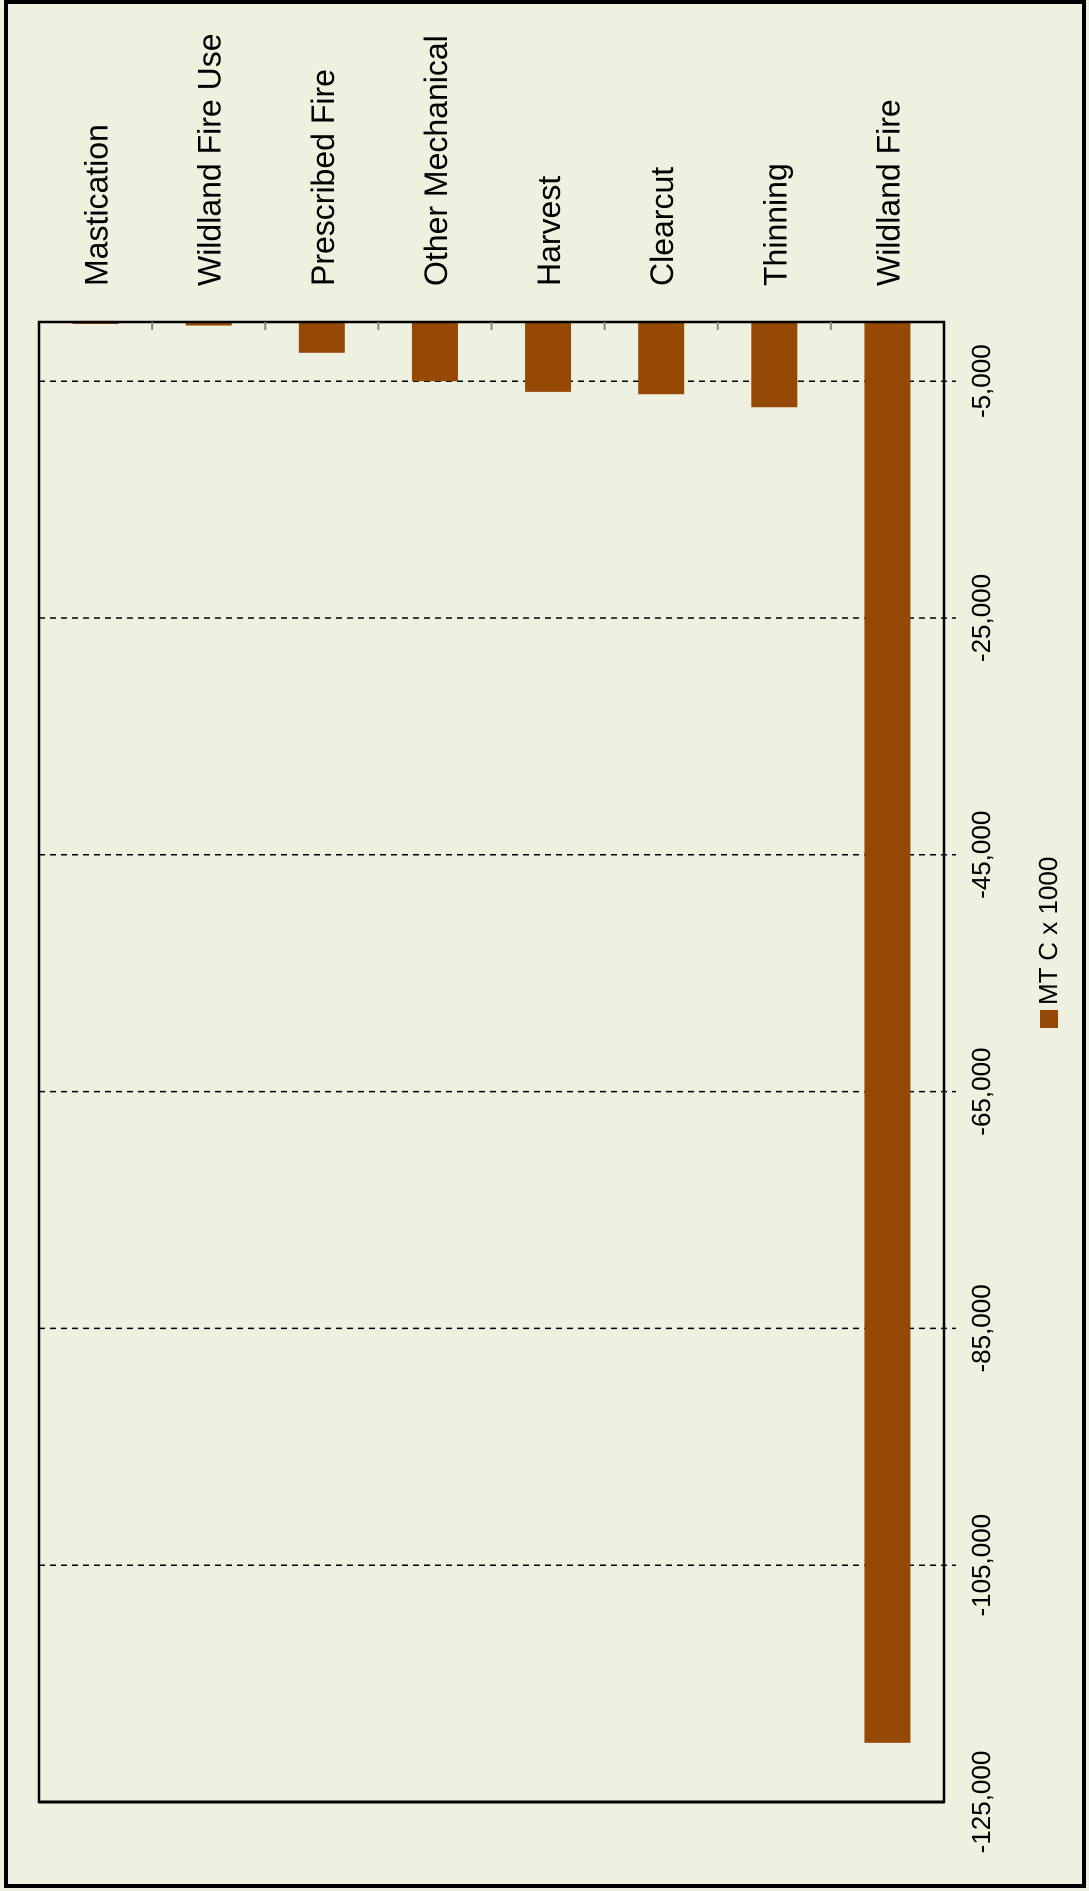 The height and width of the screenshot is (1891, 1089). I want to click on value-tick-label: -5,000, so click(981, 381).